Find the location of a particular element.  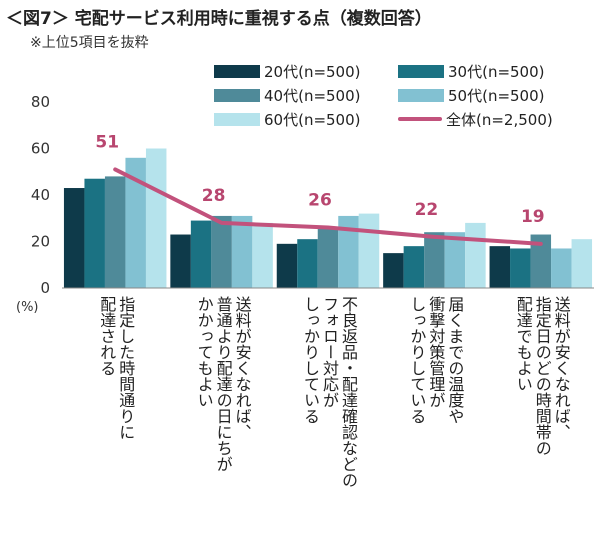

legend-label-20s: 20代(n=500) is located at coordinates (312, 71).